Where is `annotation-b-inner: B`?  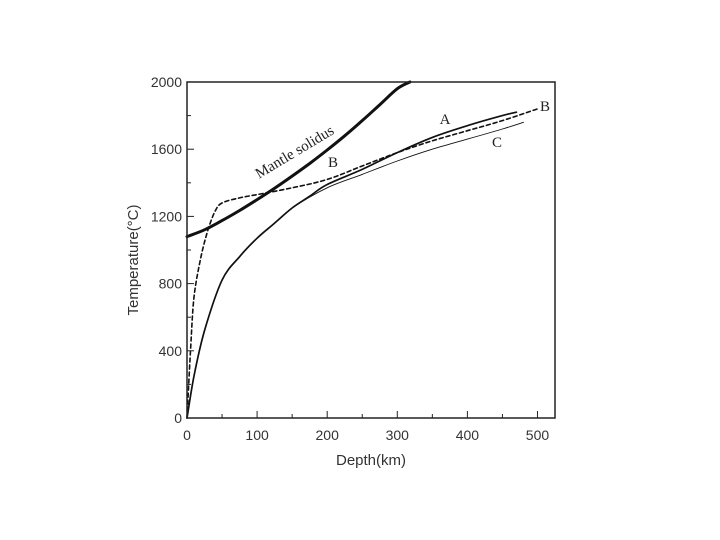 annotation-b-inner: B is located at coordinates (333, 163).